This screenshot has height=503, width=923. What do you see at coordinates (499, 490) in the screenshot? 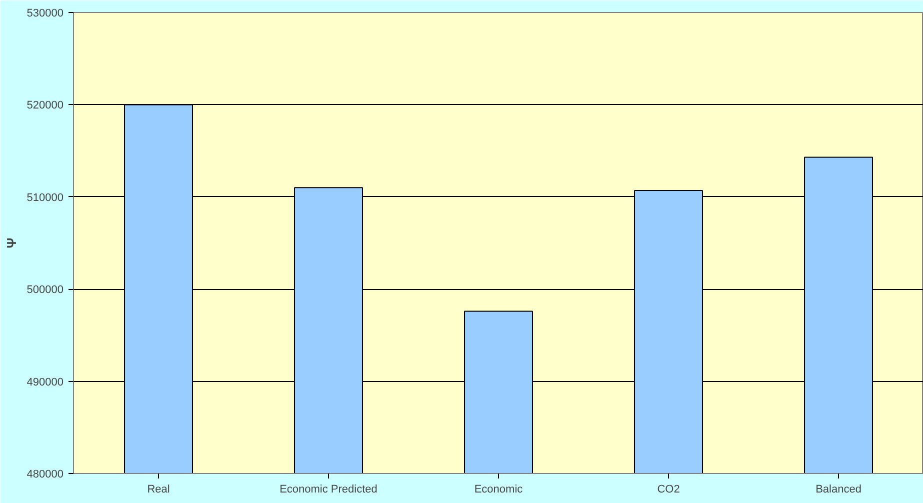
I see `x-tick-label: Economic` at bounding box center [499, 490].